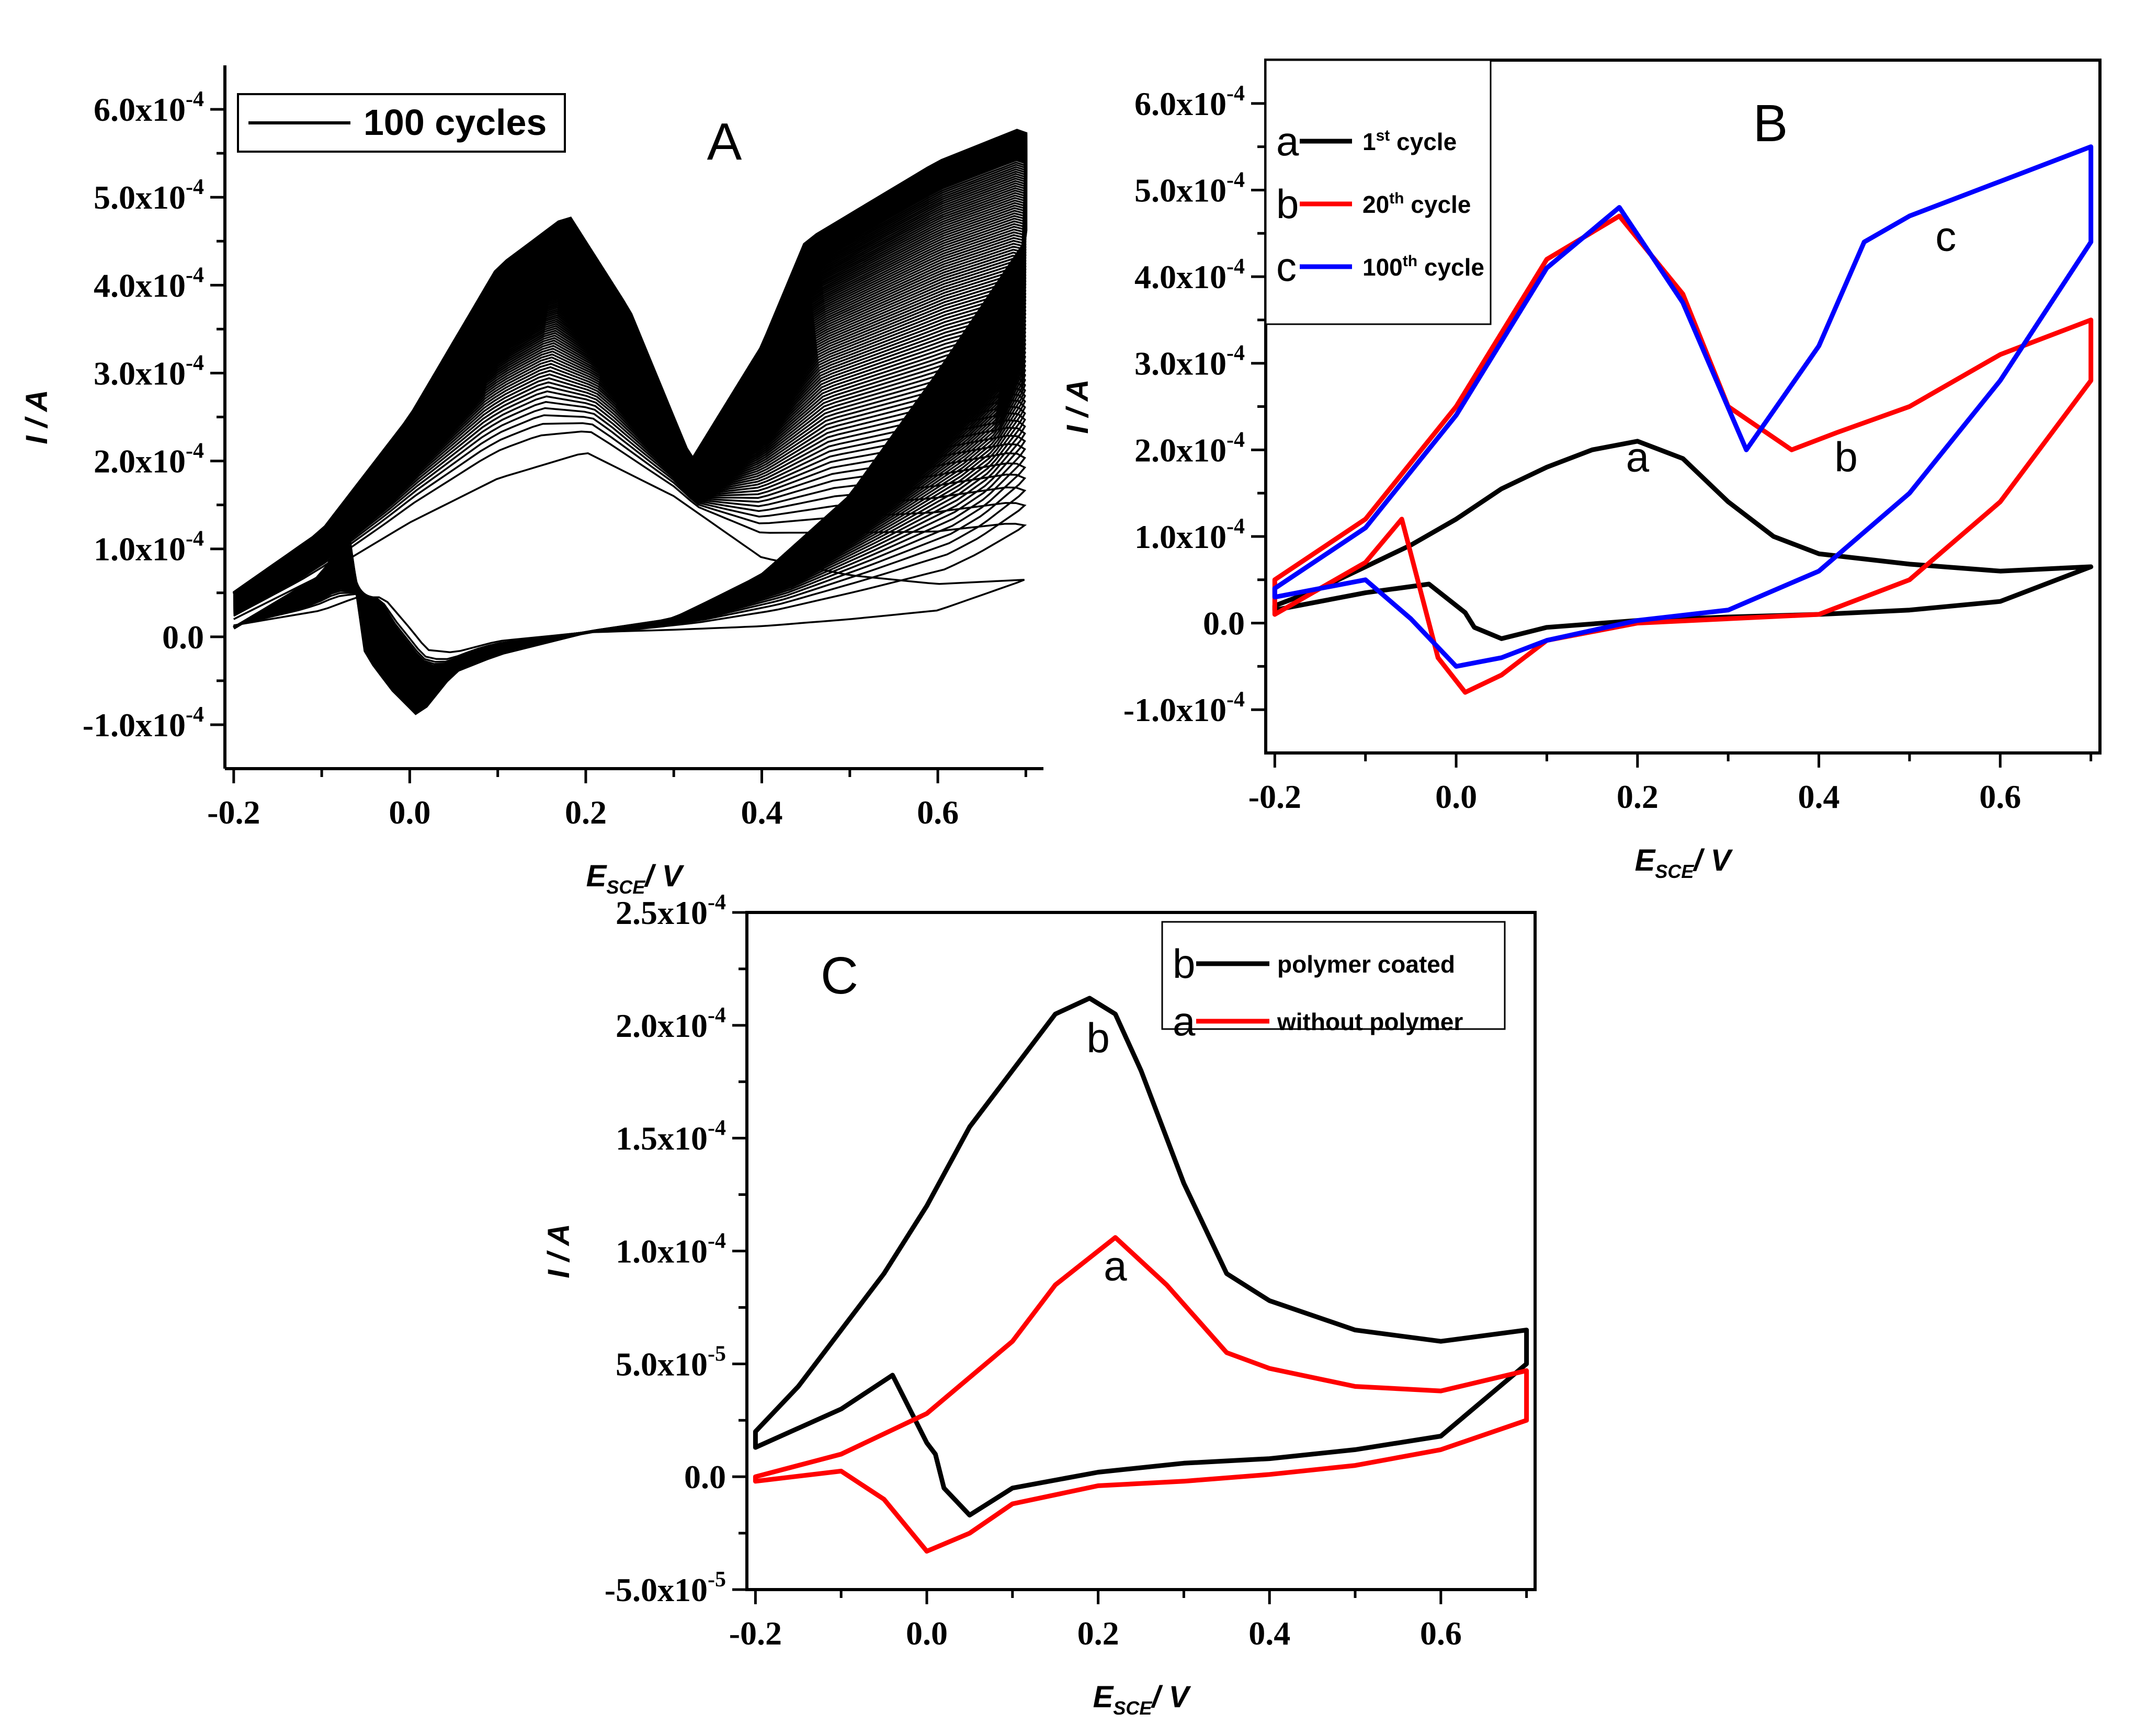  Describe the element at coordinates (1423, 267) in the screenshot. I see `legend-label: 100th cycle` at that location.